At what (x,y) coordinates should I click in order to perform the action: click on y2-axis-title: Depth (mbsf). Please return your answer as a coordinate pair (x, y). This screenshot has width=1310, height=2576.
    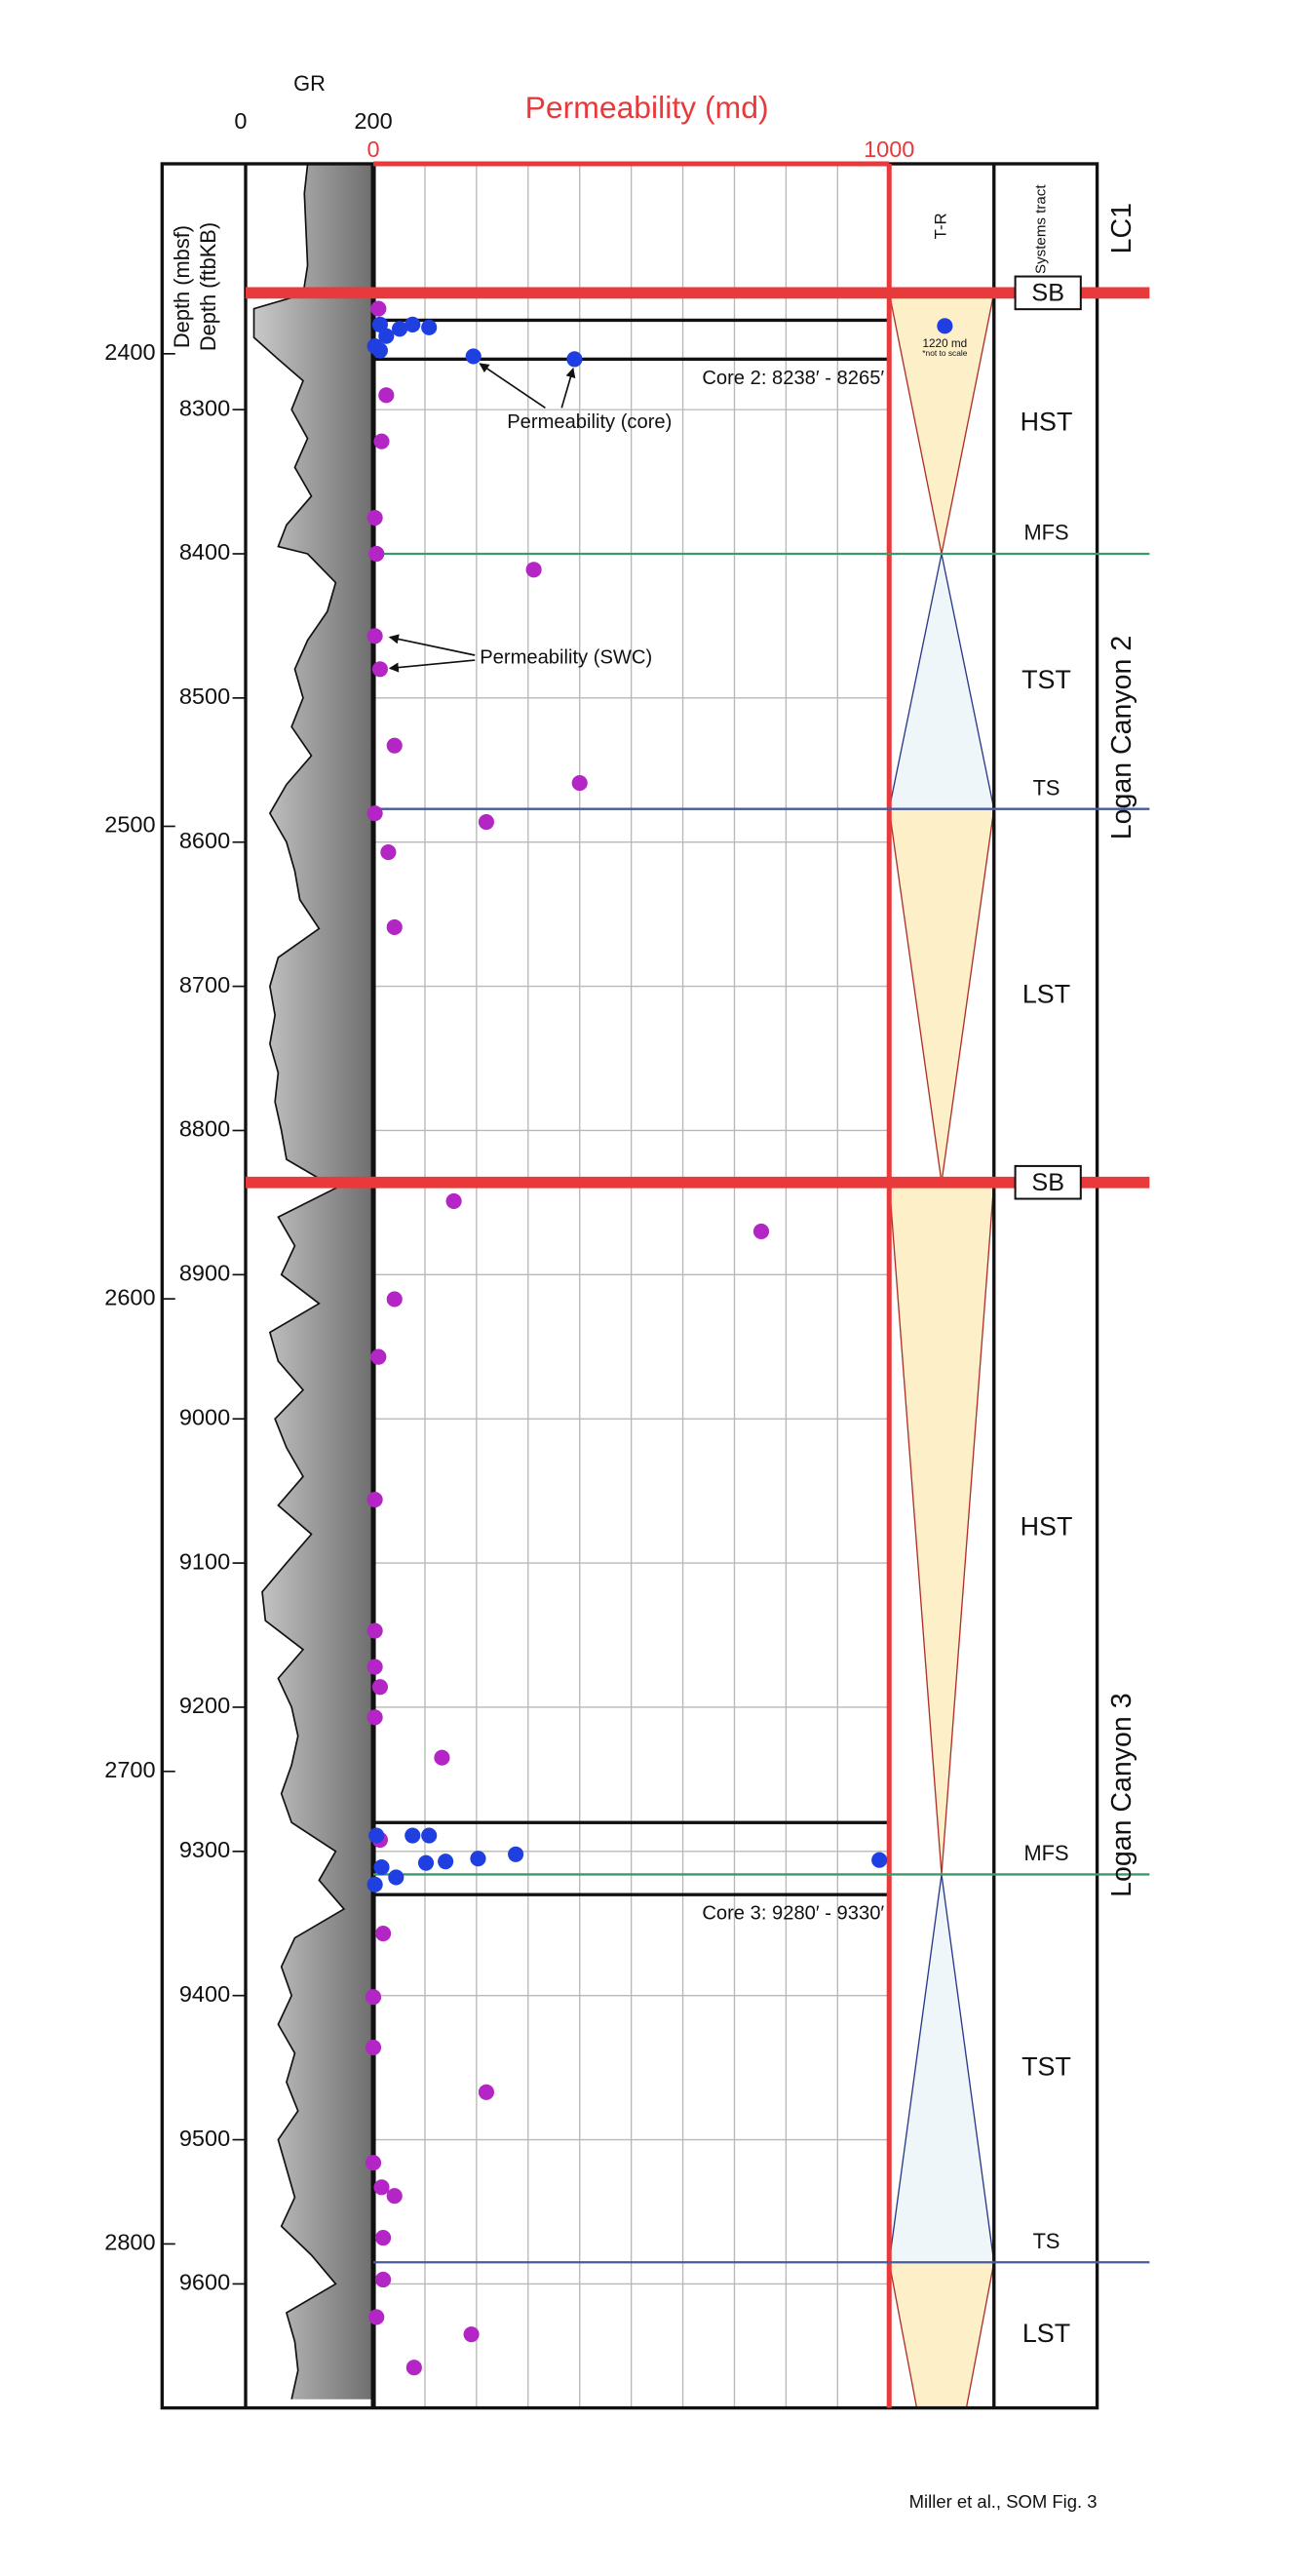
    Looking at the image, I should click on (182, 286).